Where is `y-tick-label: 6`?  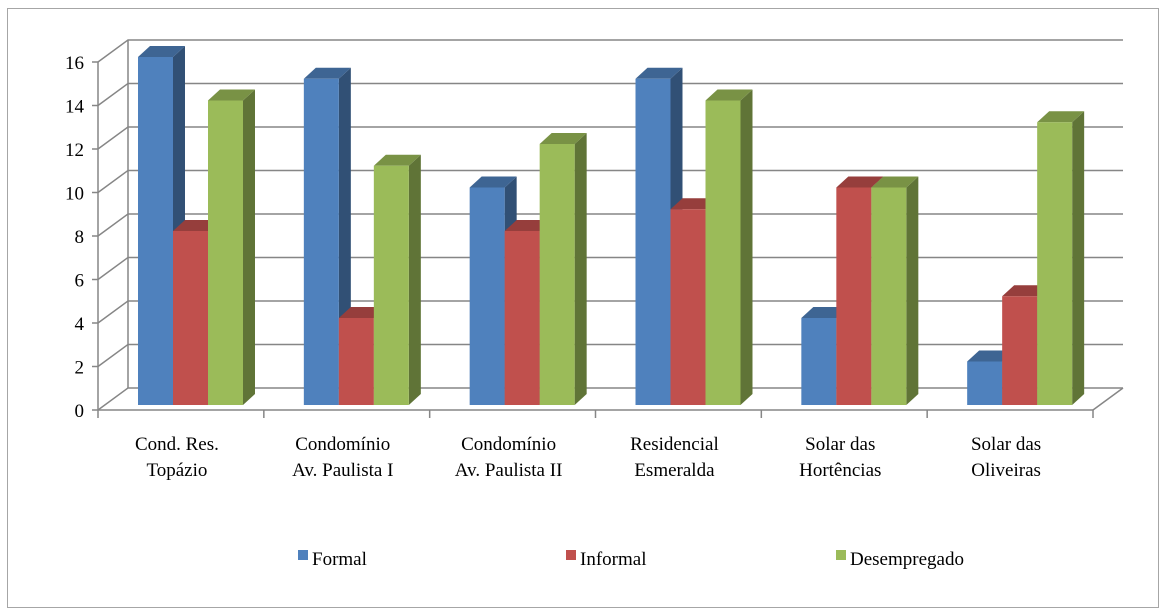
y-tick-label: 6 is located at coordinates (80, 281).